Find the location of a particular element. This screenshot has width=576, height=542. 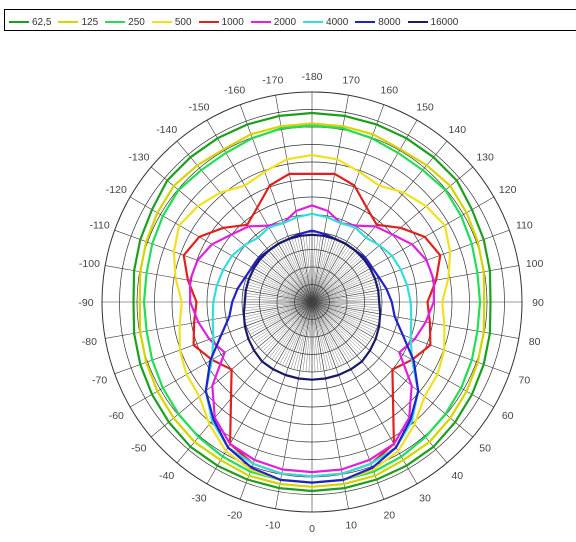

legend-label: 8000 is located at coordinates (389, 22).